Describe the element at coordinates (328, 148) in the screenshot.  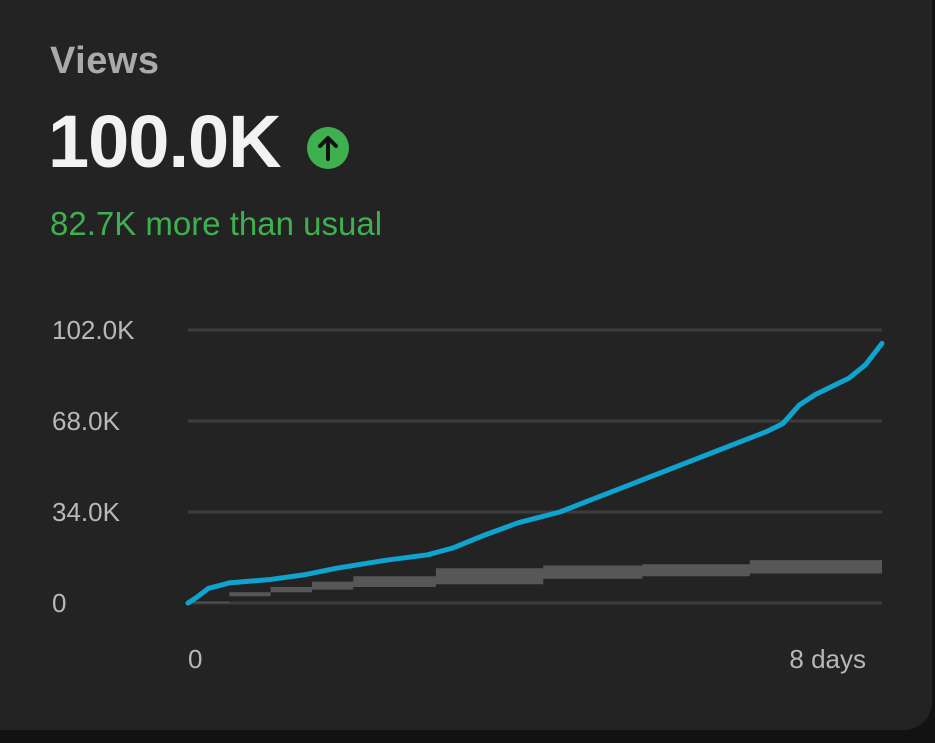
I see `arrow-up-circle-icon` at that location.